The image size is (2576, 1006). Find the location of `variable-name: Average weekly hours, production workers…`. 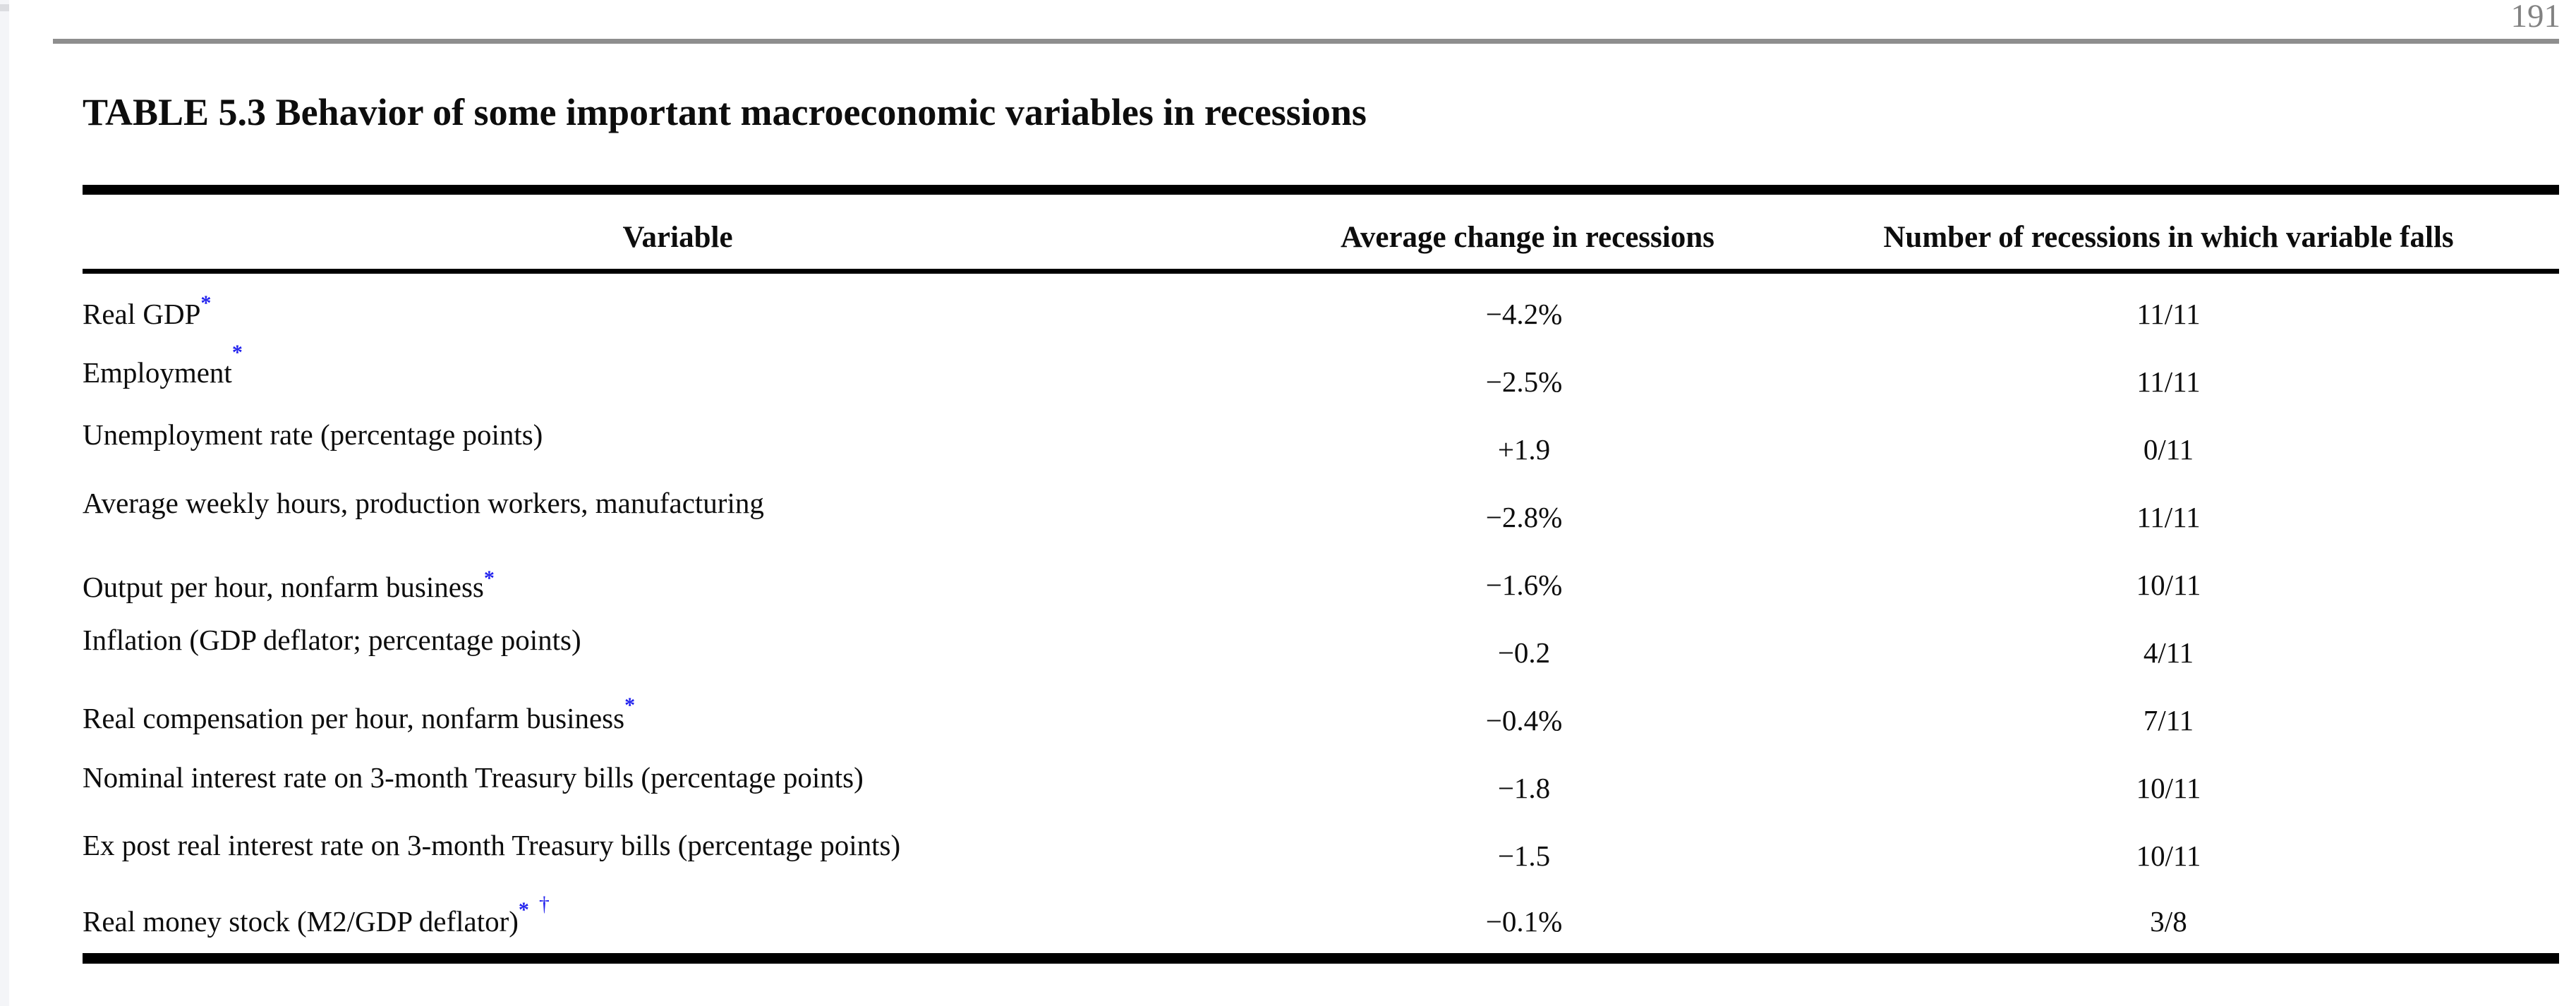

variable-name: Average weekly hours, production workers… is located at coordinates (423, 503).